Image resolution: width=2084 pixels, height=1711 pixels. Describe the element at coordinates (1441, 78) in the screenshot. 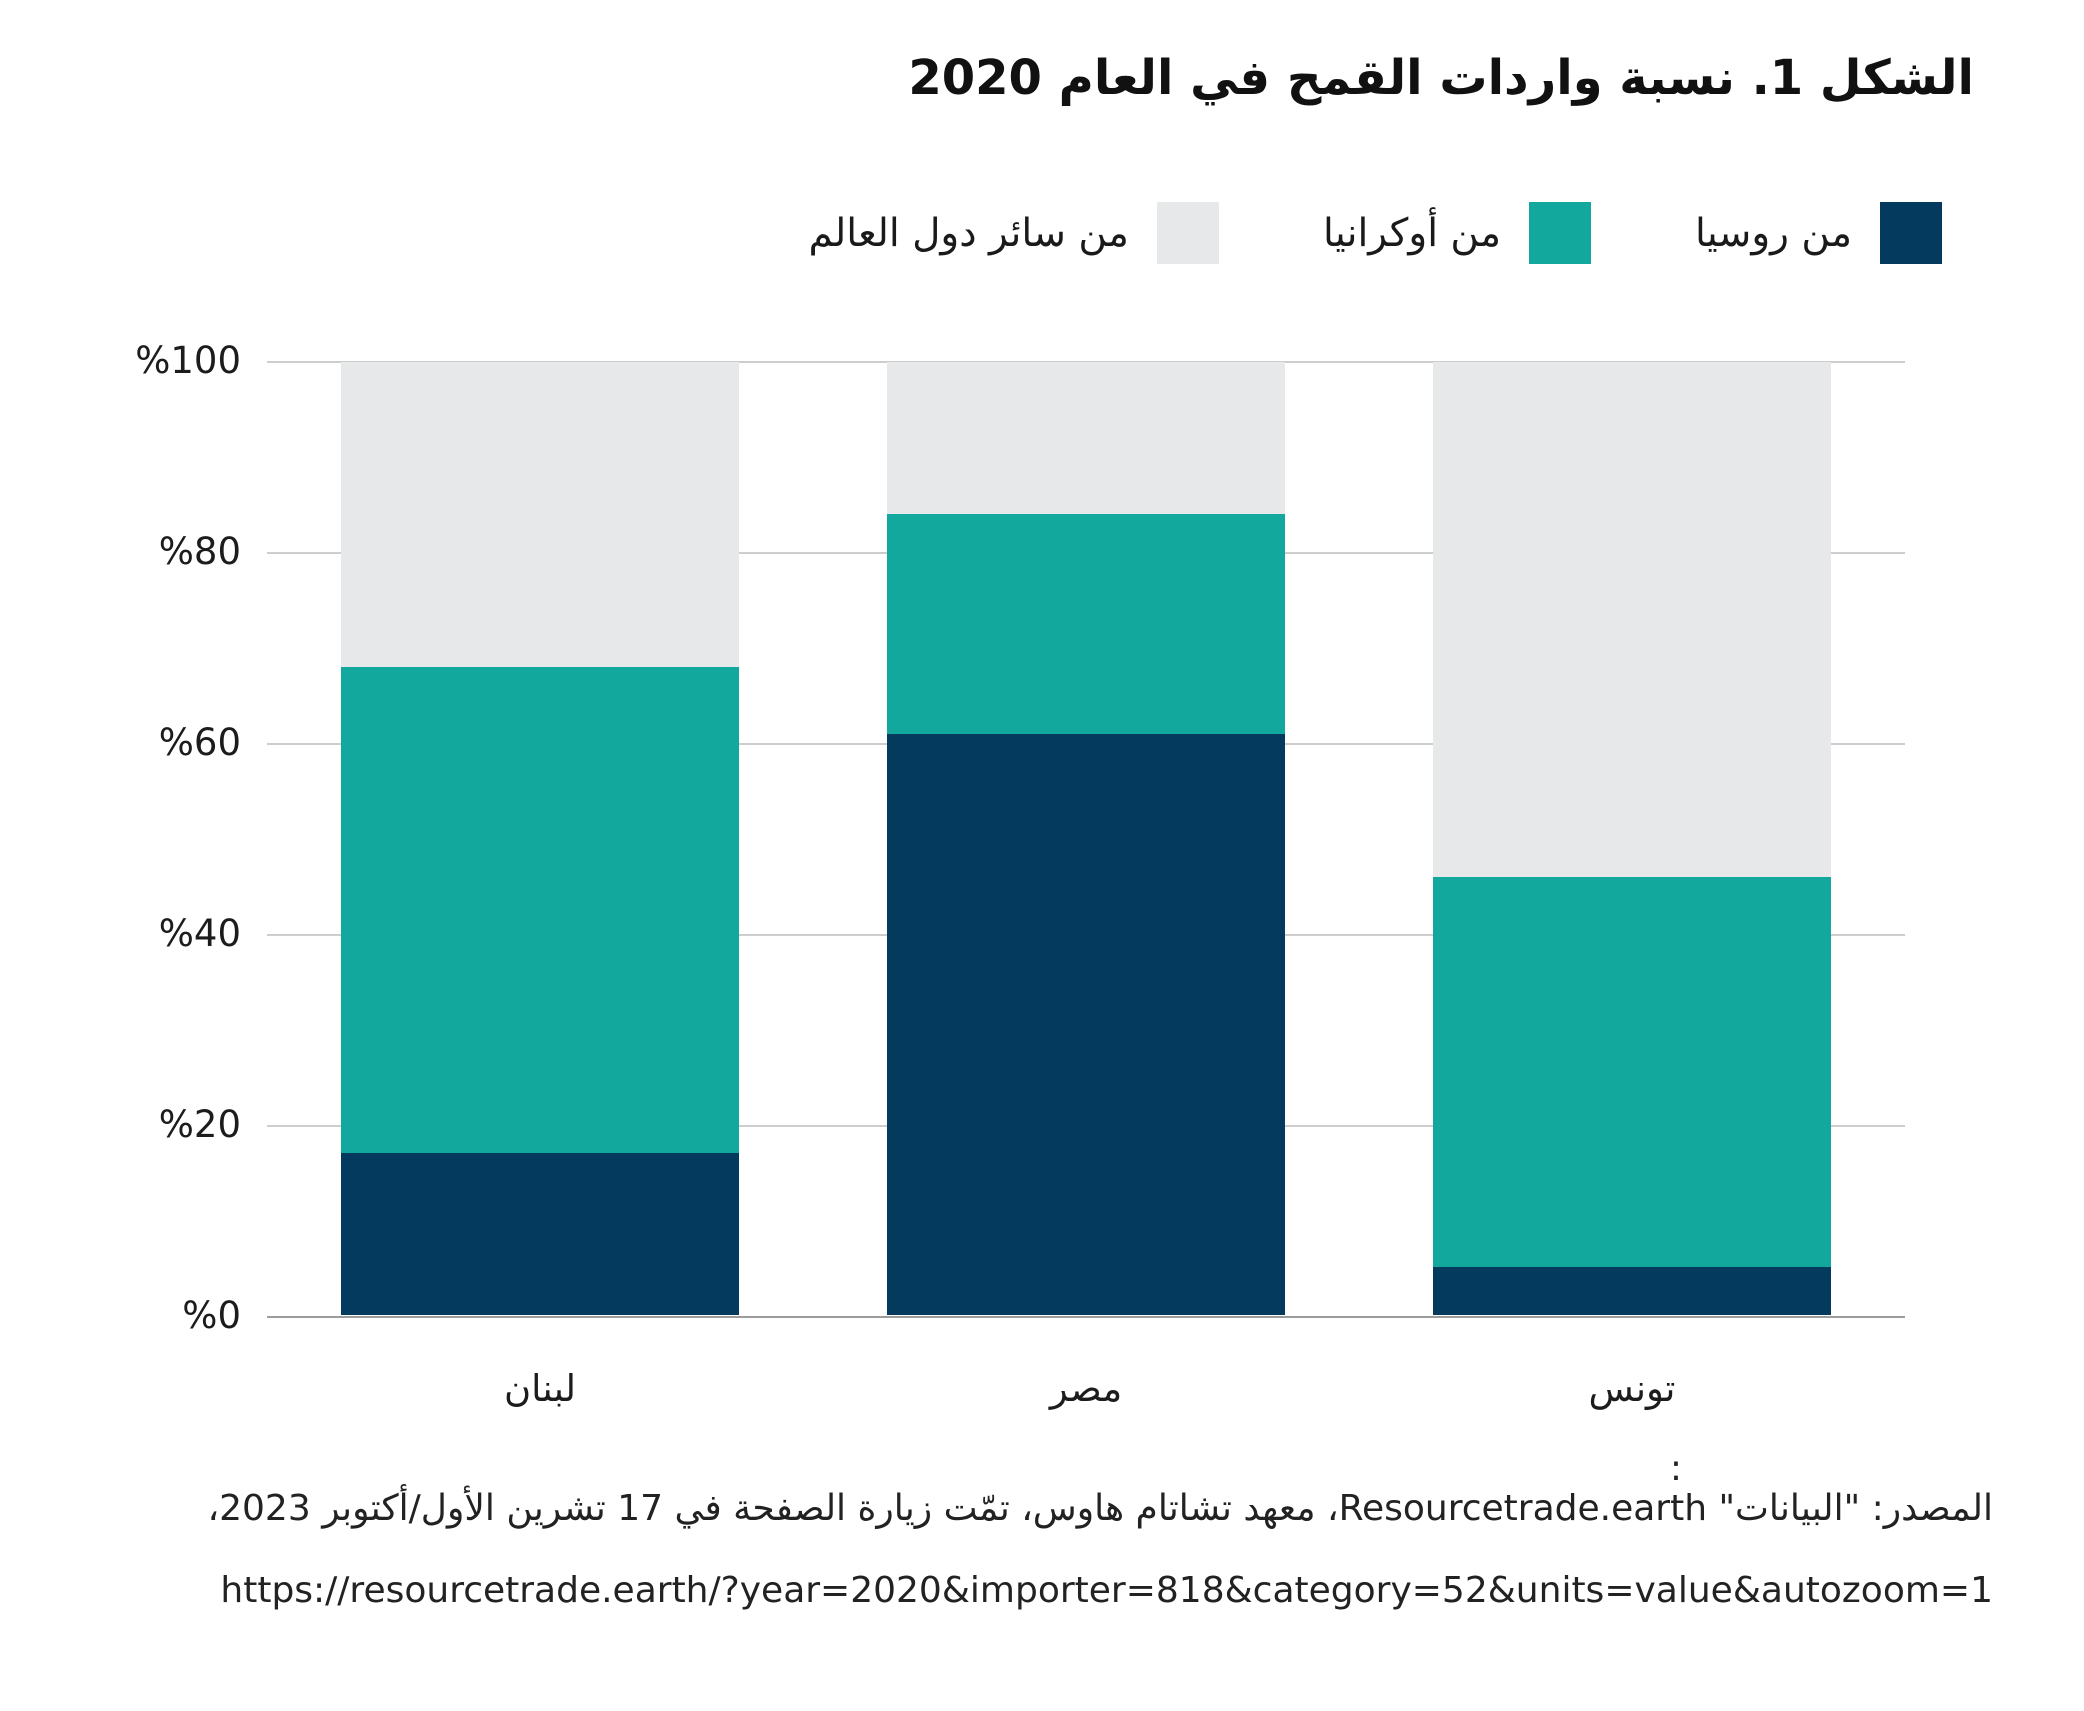

I see `chart-title: الشكل 1. نسبة واردات القمح في العام 2020` at that location.